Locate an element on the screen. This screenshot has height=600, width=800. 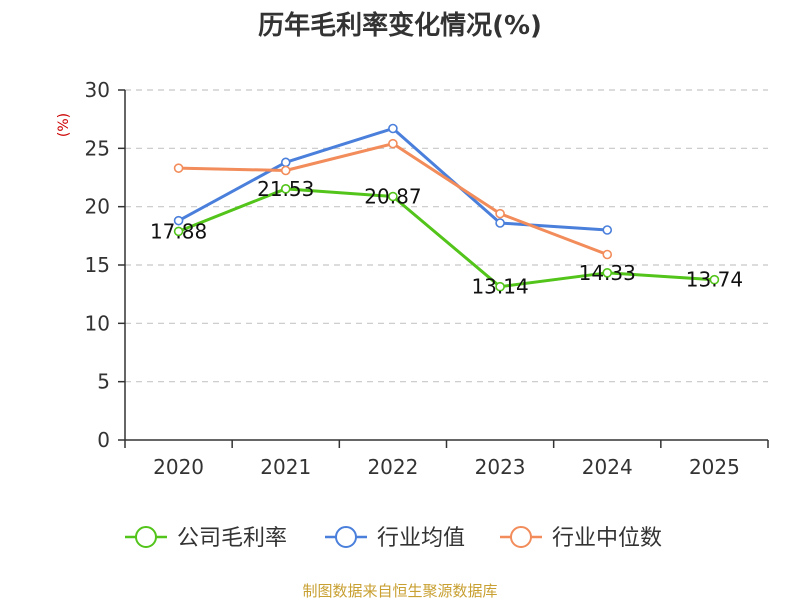
x-tick-label-2025: 2025 is located at coordinates (714, 467).